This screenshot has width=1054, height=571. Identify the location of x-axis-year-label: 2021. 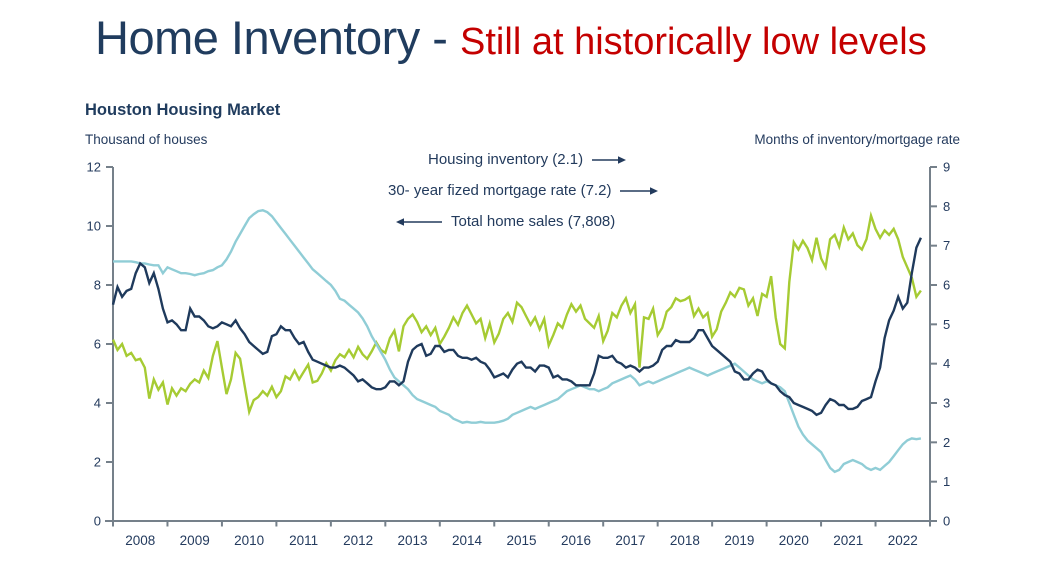
(848, 540).